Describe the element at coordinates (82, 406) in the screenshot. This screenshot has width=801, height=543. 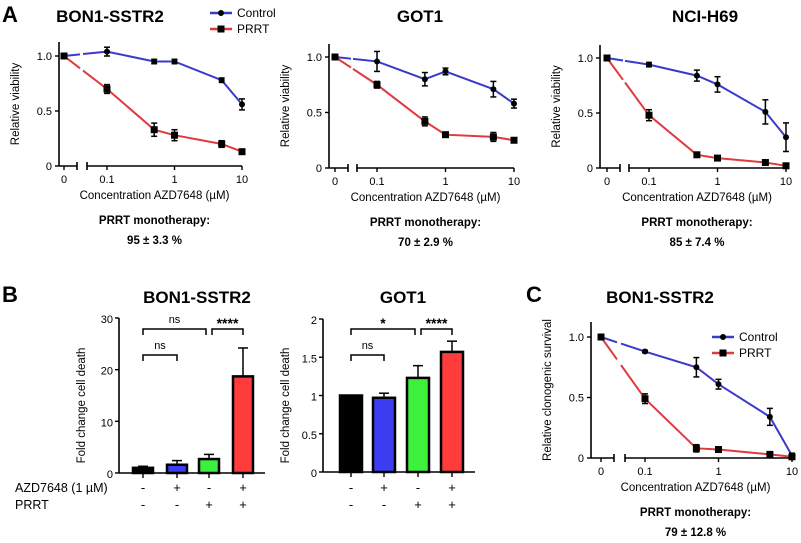
I see `y-axis-label: Fold change cell death` at that location.